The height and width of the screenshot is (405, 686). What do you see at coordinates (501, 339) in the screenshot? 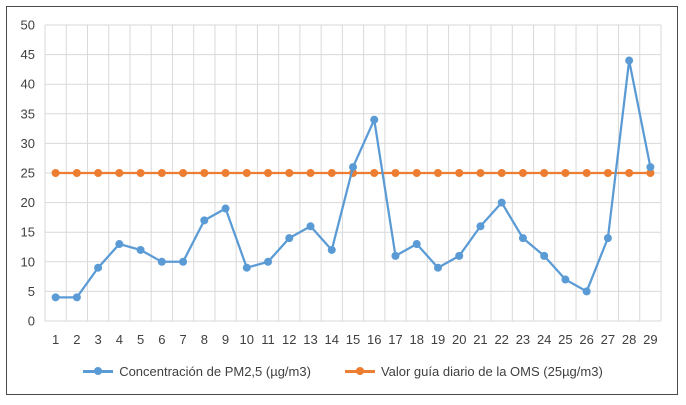
I see `x-tick-label: 22` at bounding box center [501, 339].